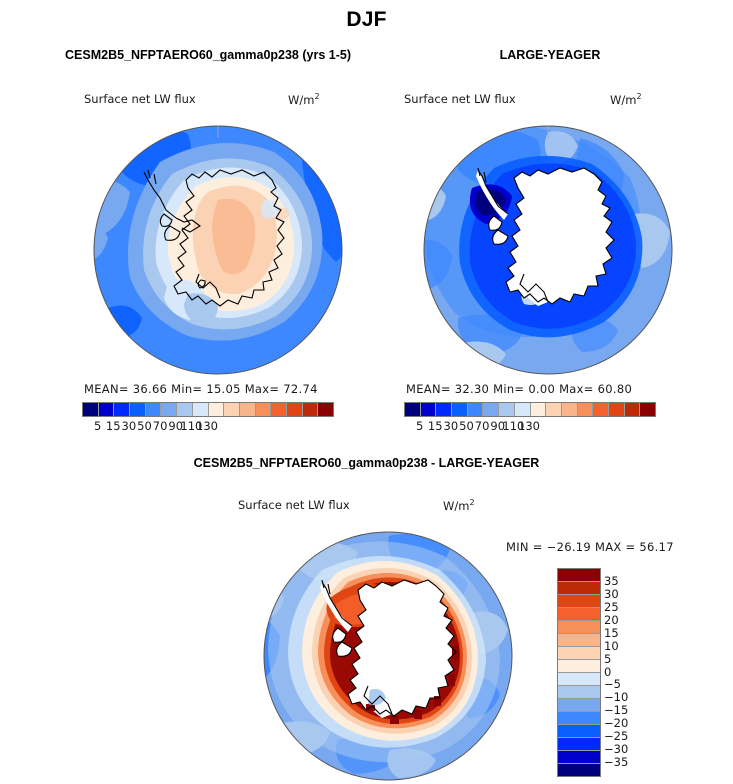  What do you see at coordinates (460, 99) in the screenshot?
I see `field-label-right: Surface net LW flux` at bounding box center [460, 99].